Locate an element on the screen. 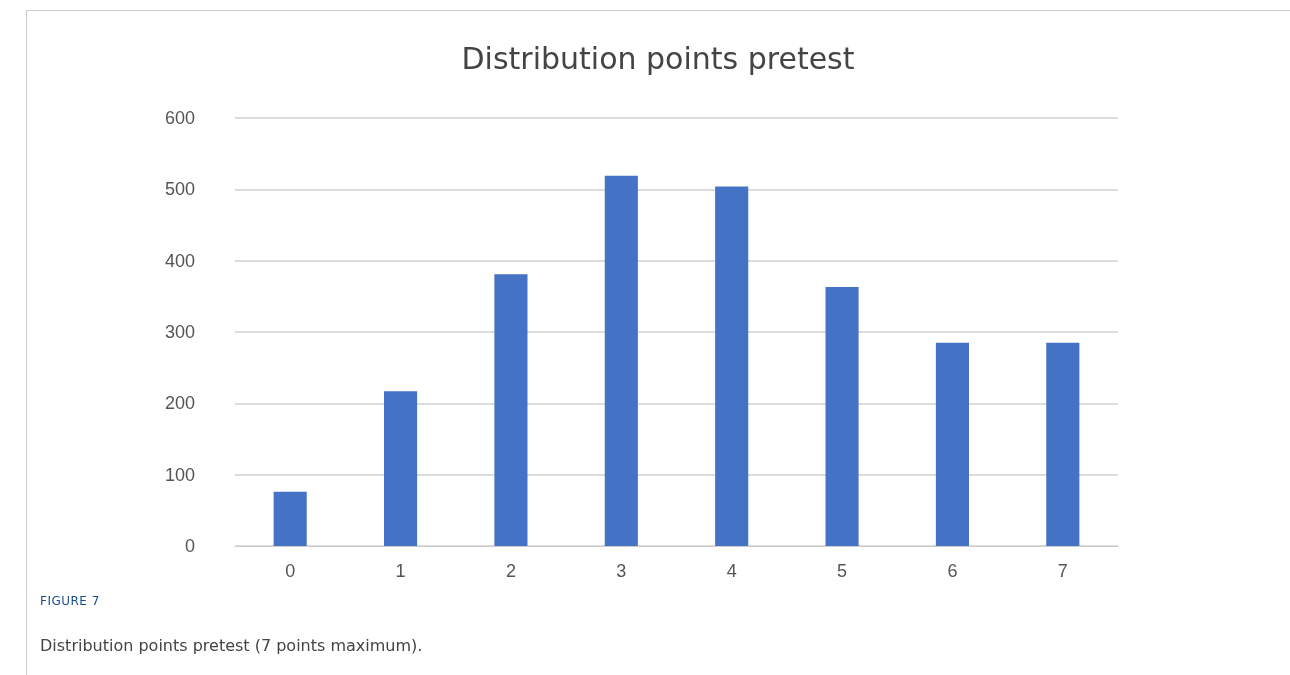 This screenshot has width=1290, height=675. x-tick-label: 0 is located at coordinates (290, 571).